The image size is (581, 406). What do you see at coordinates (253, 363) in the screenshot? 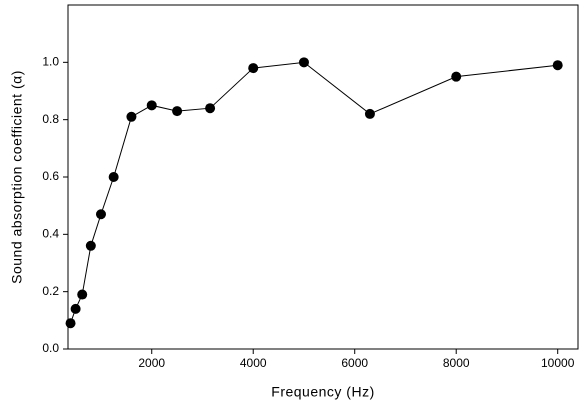
I see `x-tick-label: 4000` at bounding box center [253, 363].